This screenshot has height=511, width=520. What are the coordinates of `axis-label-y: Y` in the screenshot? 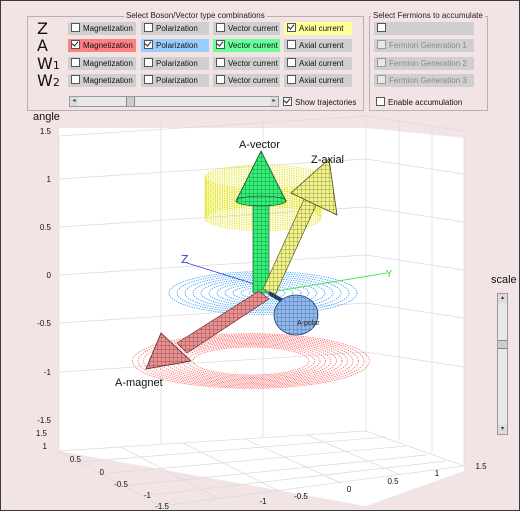 It's located at (389, 274).